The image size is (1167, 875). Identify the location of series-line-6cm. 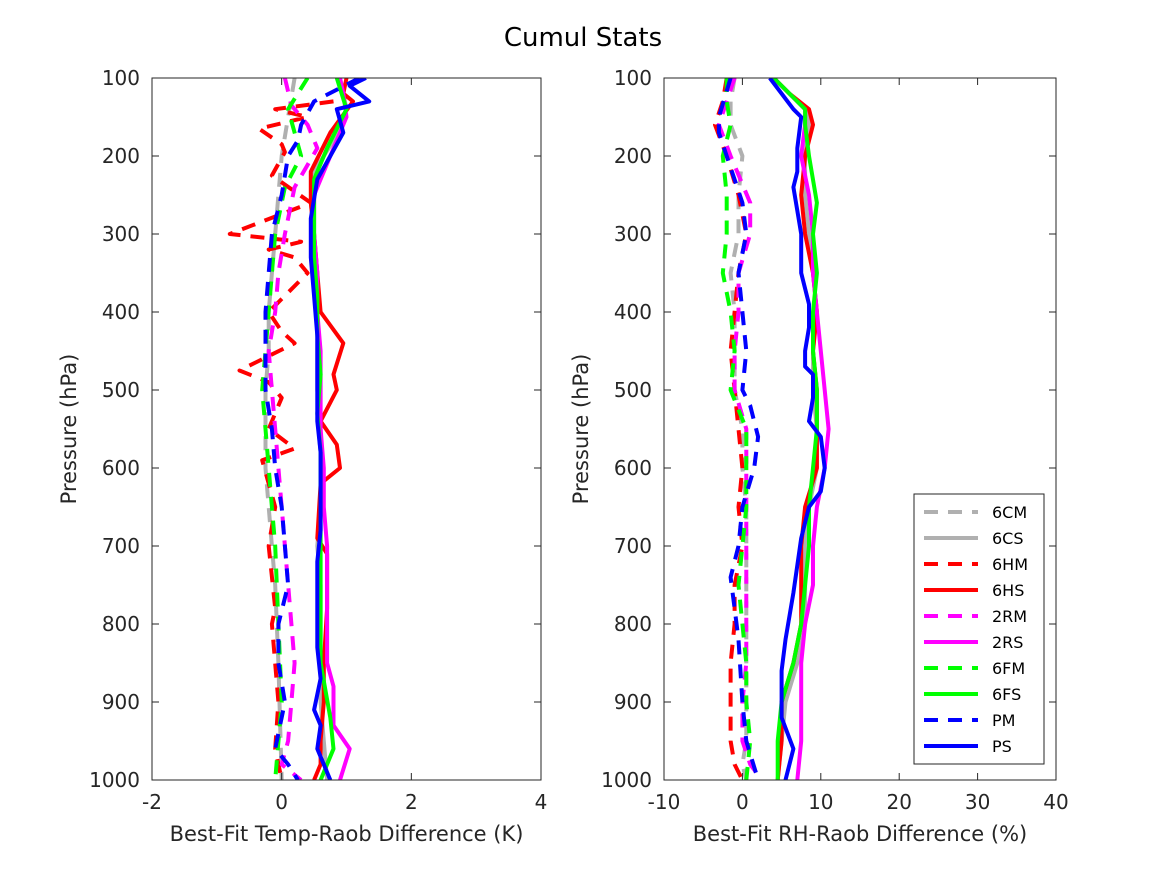
(280, 429).